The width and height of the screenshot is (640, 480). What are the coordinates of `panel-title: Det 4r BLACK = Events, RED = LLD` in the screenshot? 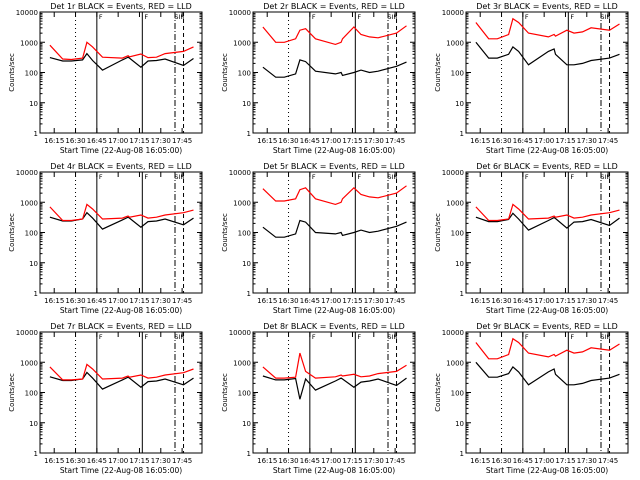 It's located at (121, 166).